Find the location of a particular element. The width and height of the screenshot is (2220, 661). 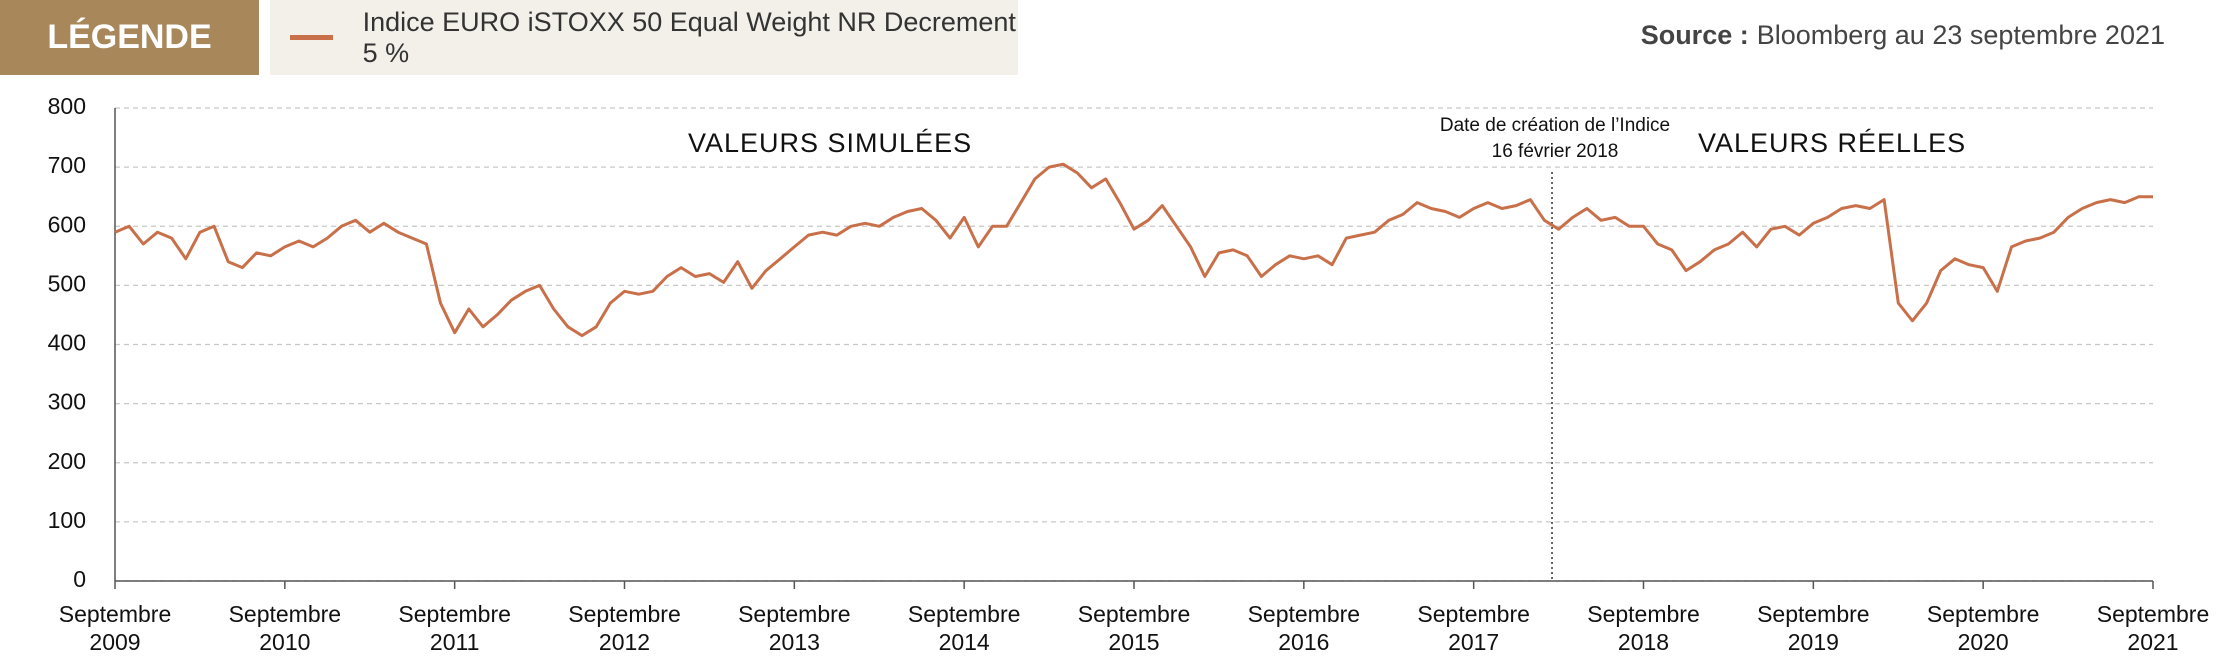

x-tick-label: Septembre 2012 is located at coordinates (624, 628).